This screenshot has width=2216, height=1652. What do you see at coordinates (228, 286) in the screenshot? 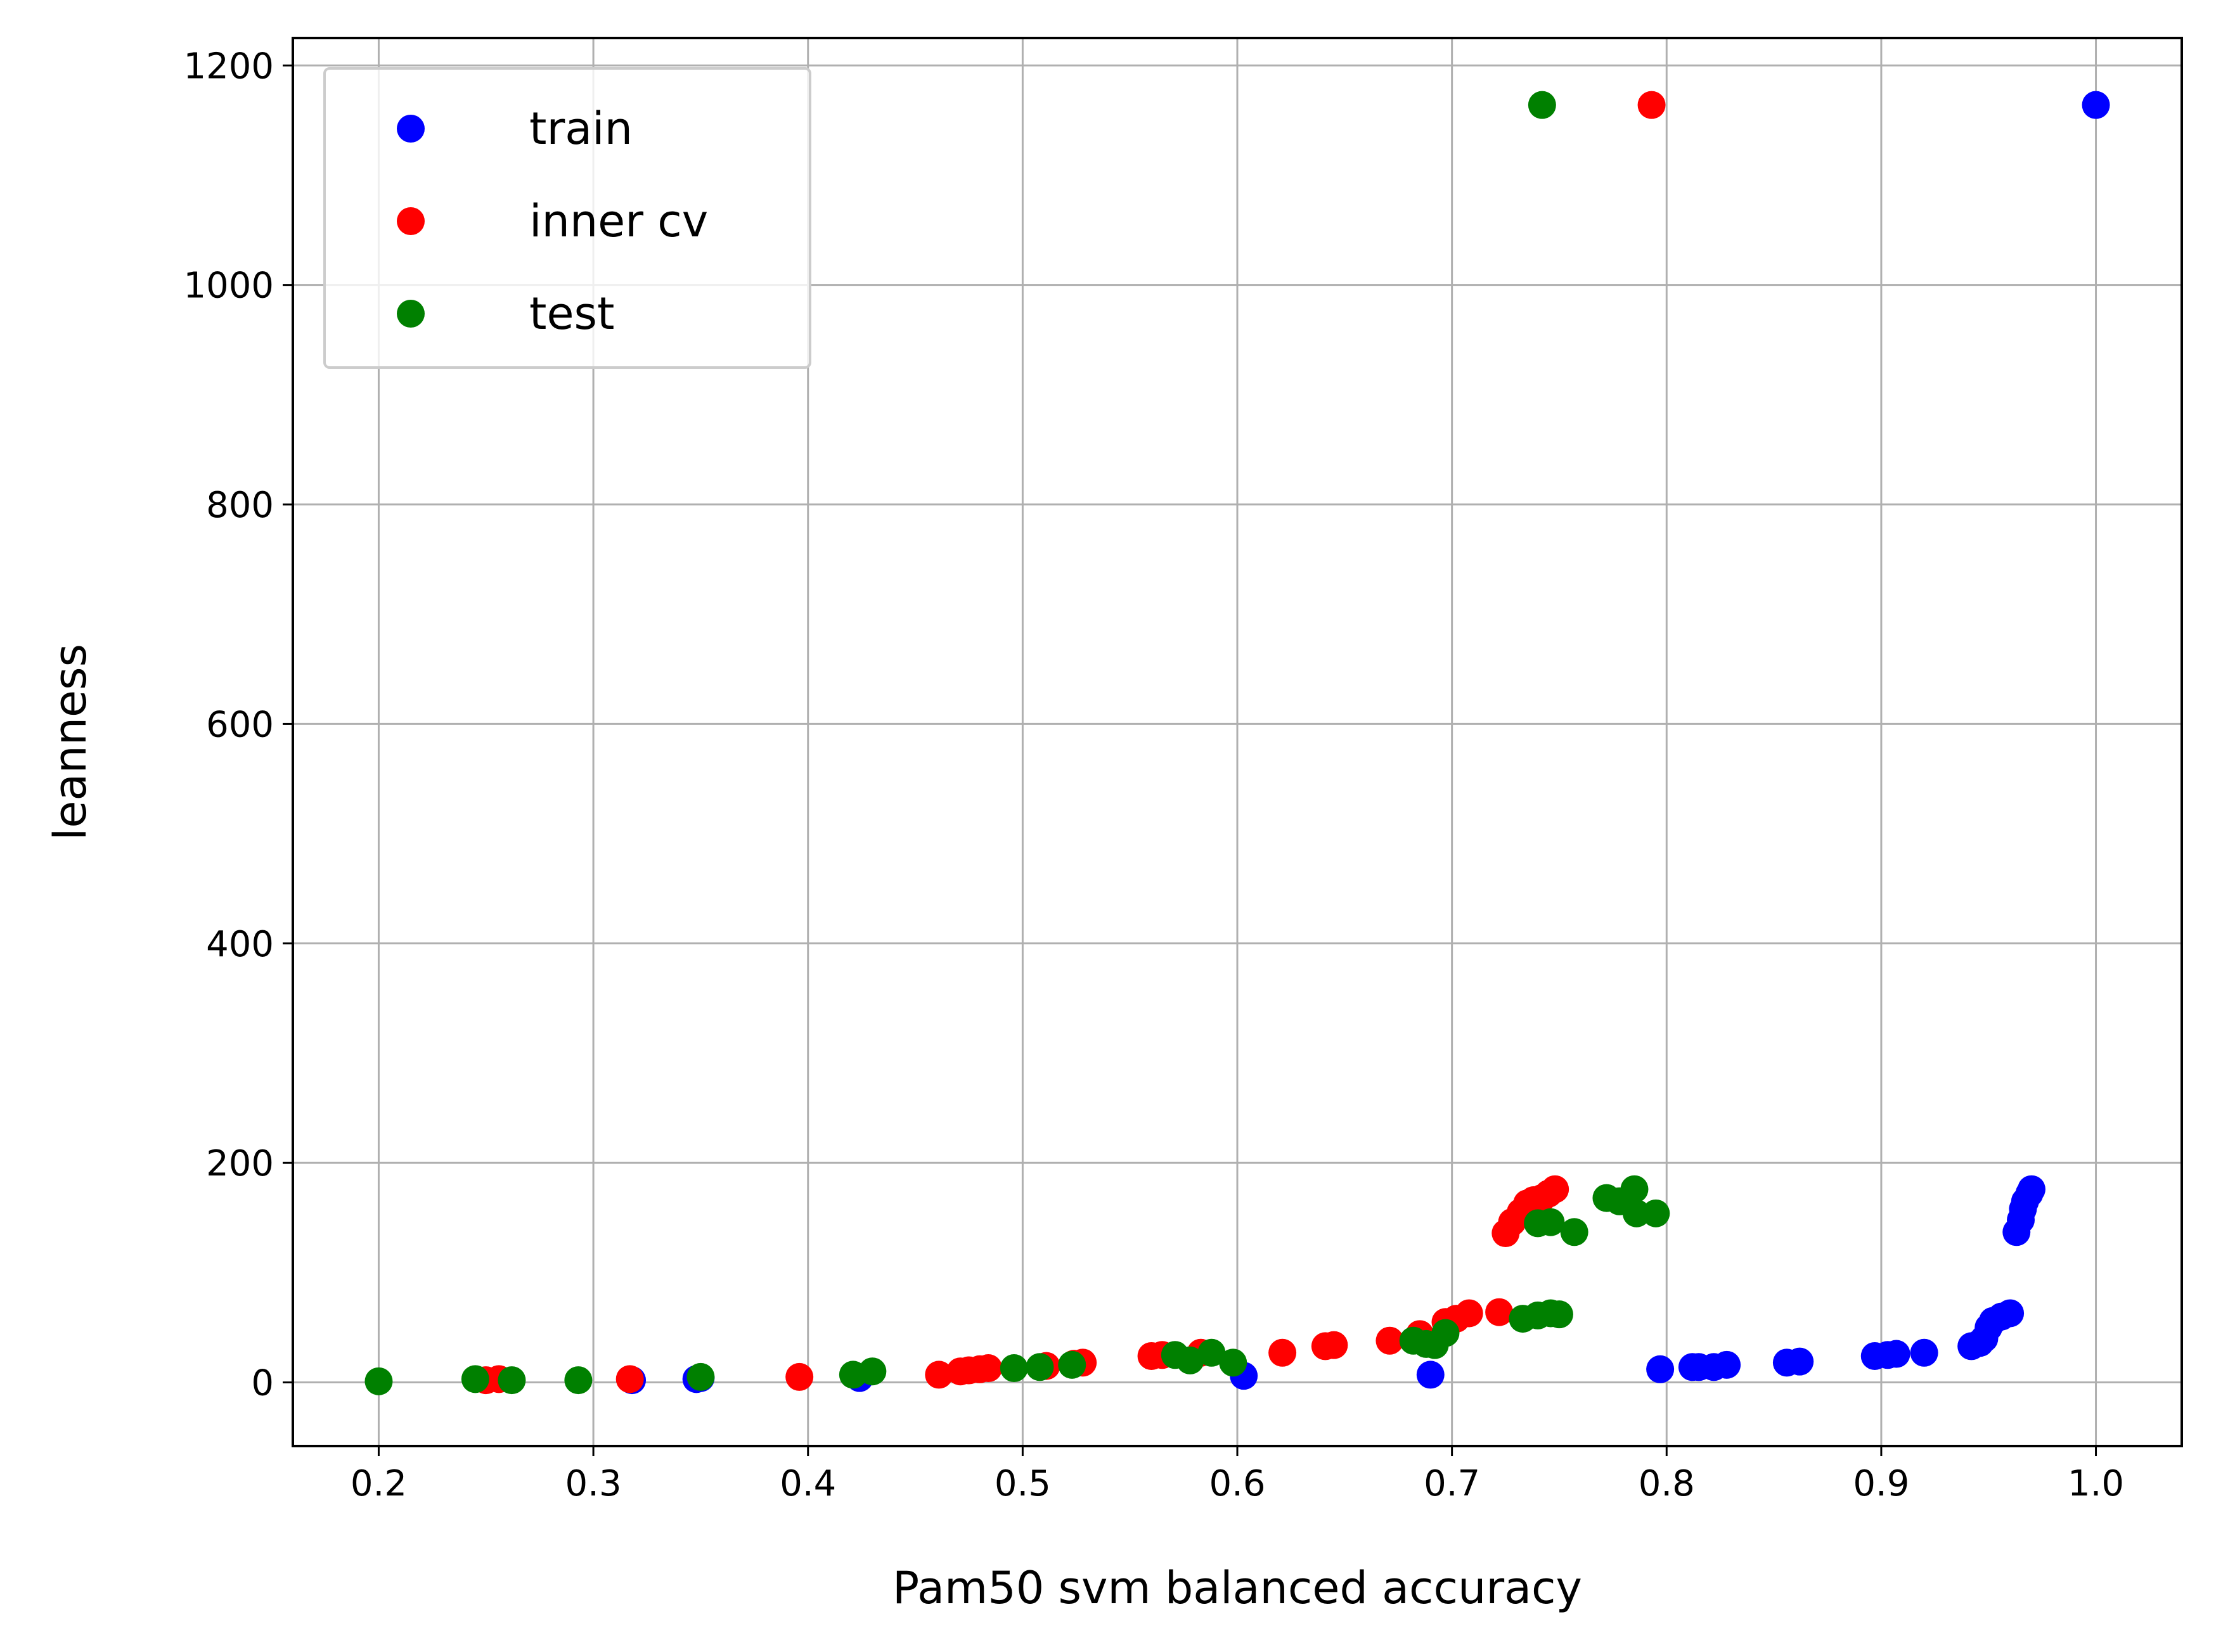
I see `y-tick-label: 1000` at bounding box center [228, 286].